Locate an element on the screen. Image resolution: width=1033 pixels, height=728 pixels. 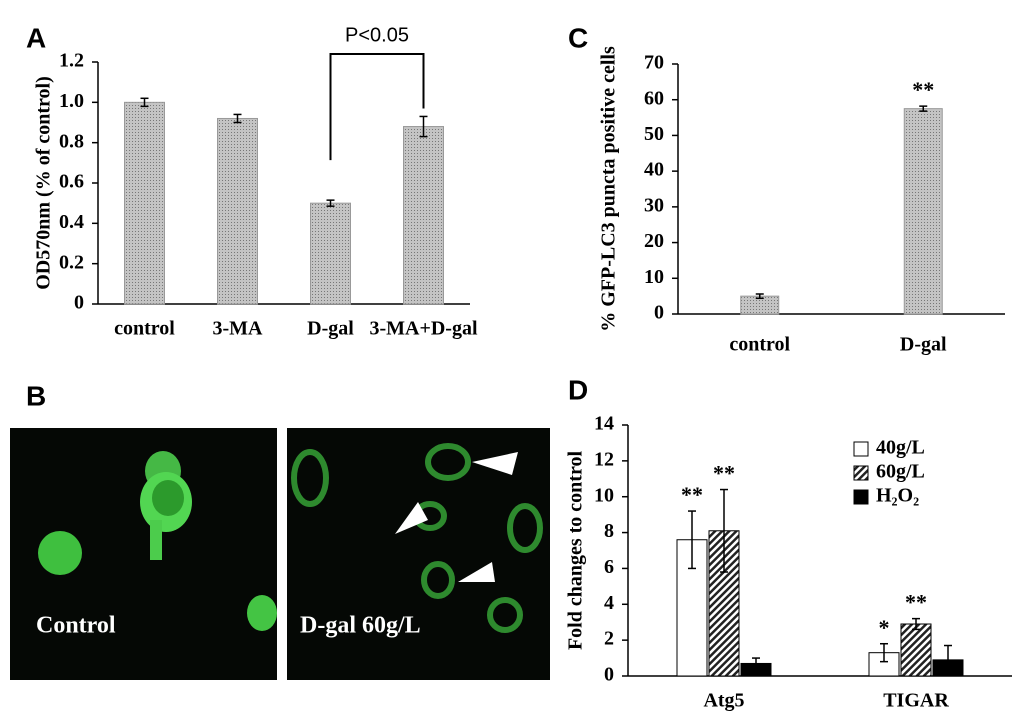
y-axis-label: % GFP-LC3 puncta positive cells is located at coordinates (609, 189).